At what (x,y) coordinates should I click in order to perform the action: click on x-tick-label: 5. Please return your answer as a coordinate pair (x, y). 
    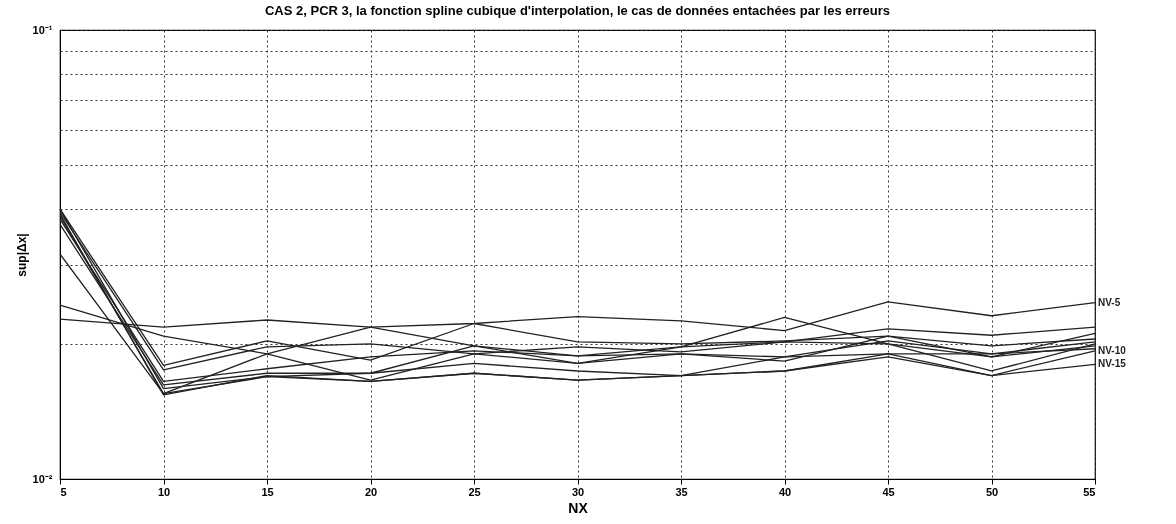
    Looking at the image, I should click on (63, 491).